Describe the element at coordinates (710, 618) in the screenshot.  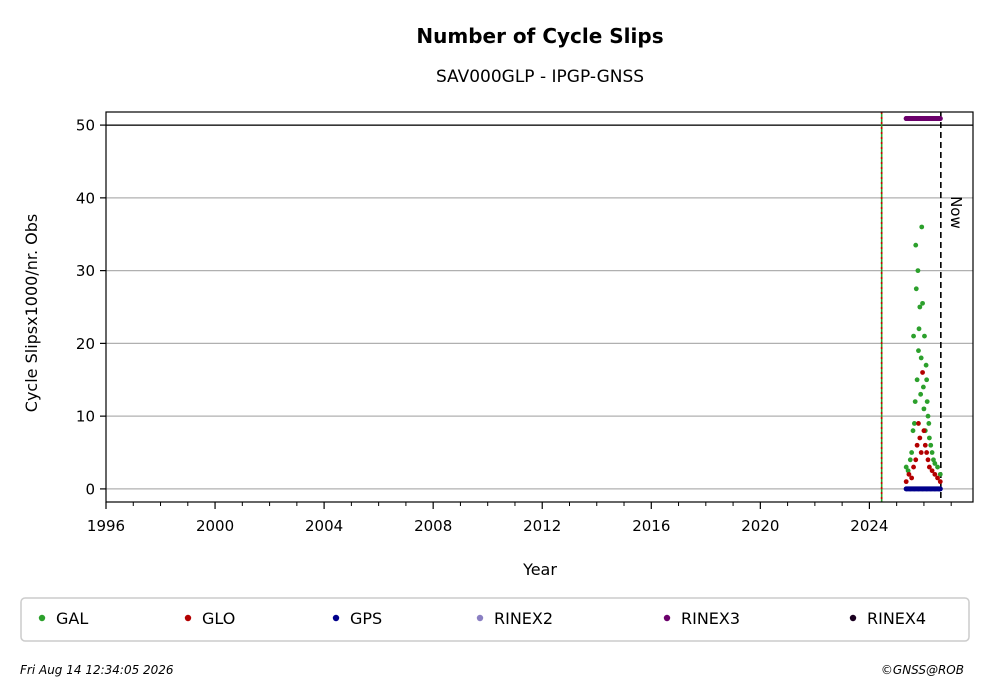
I see `legend-label-rinex3: RINEX3` at that location.